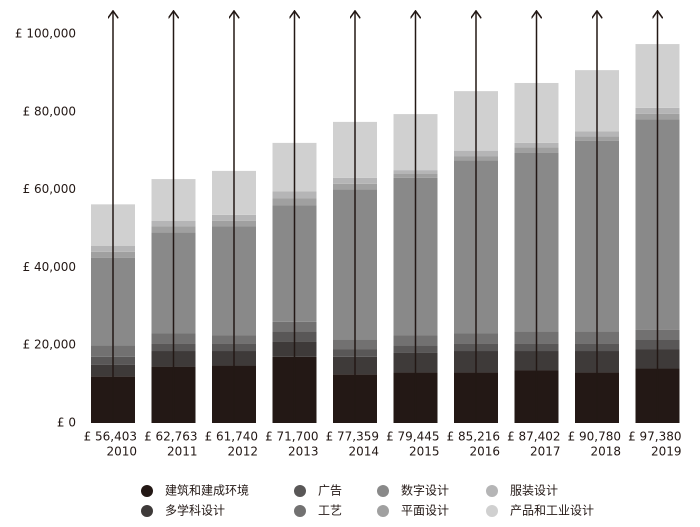 This screenshot has width=700, height=527. I want to click on legend-label: 工艺, so click(330, 511).